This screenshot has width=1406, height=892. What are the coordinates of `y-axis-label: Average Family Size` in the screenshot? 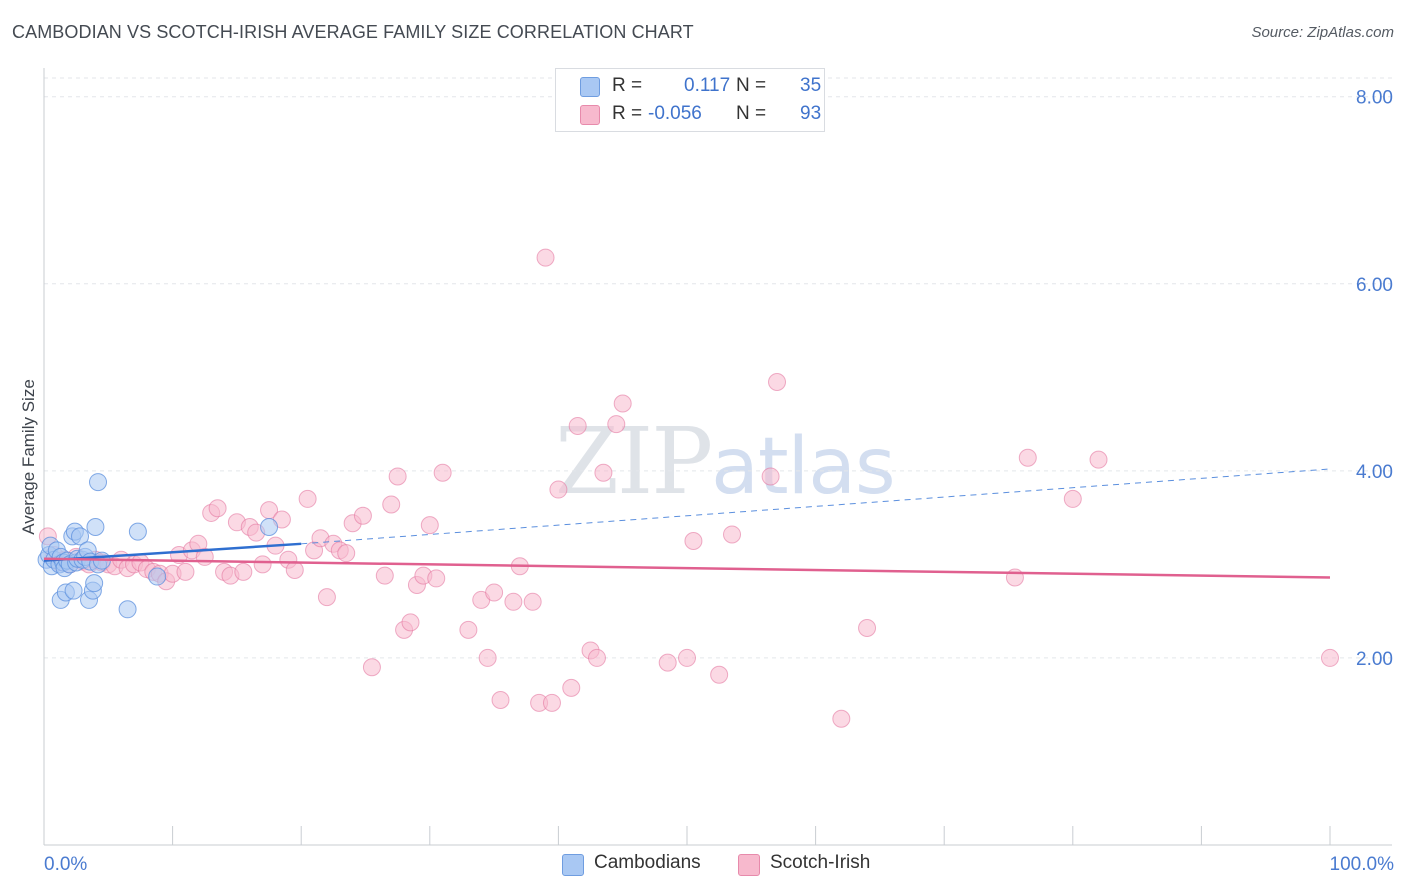 It's located at (28, 457).